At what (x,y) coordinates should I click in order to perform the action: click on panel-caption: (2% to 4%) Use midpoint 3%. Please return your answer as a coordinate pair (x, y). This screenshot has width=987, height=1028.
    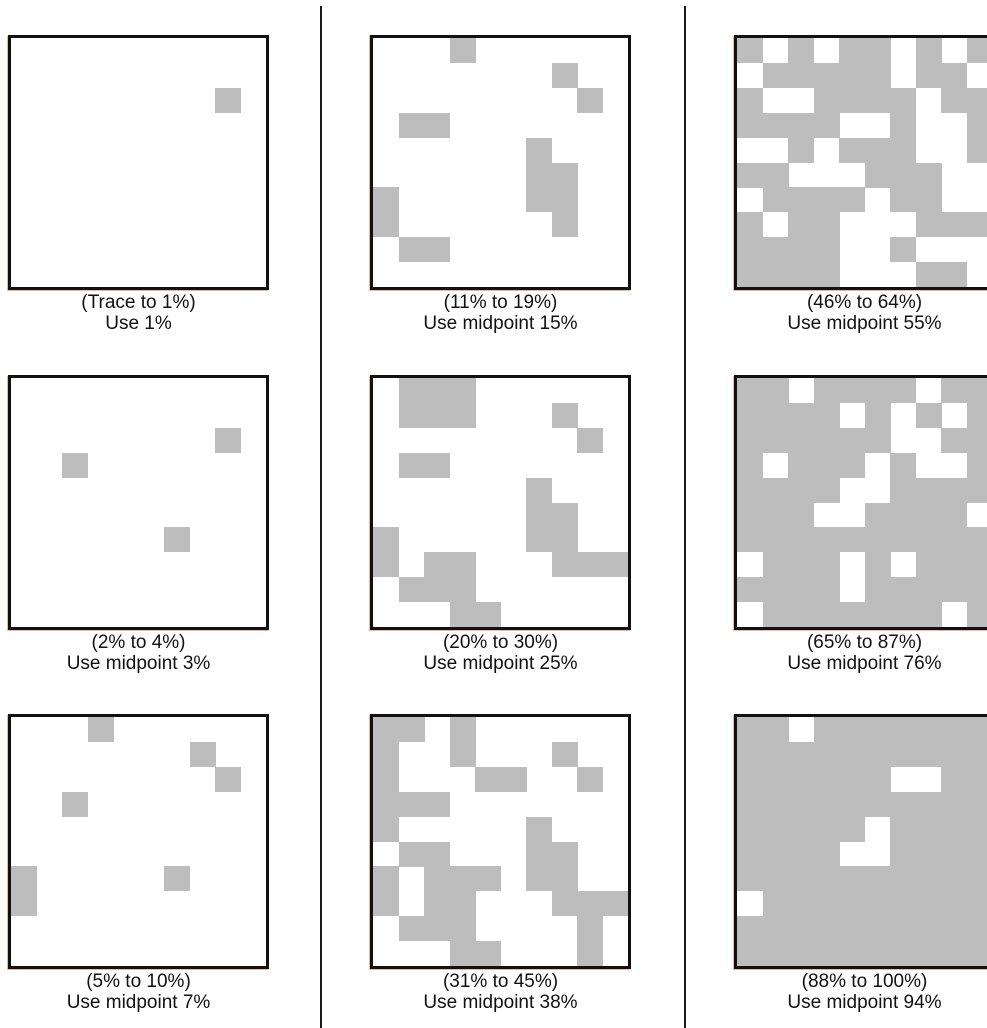
    Looking at the image, I should click on (139, 653).